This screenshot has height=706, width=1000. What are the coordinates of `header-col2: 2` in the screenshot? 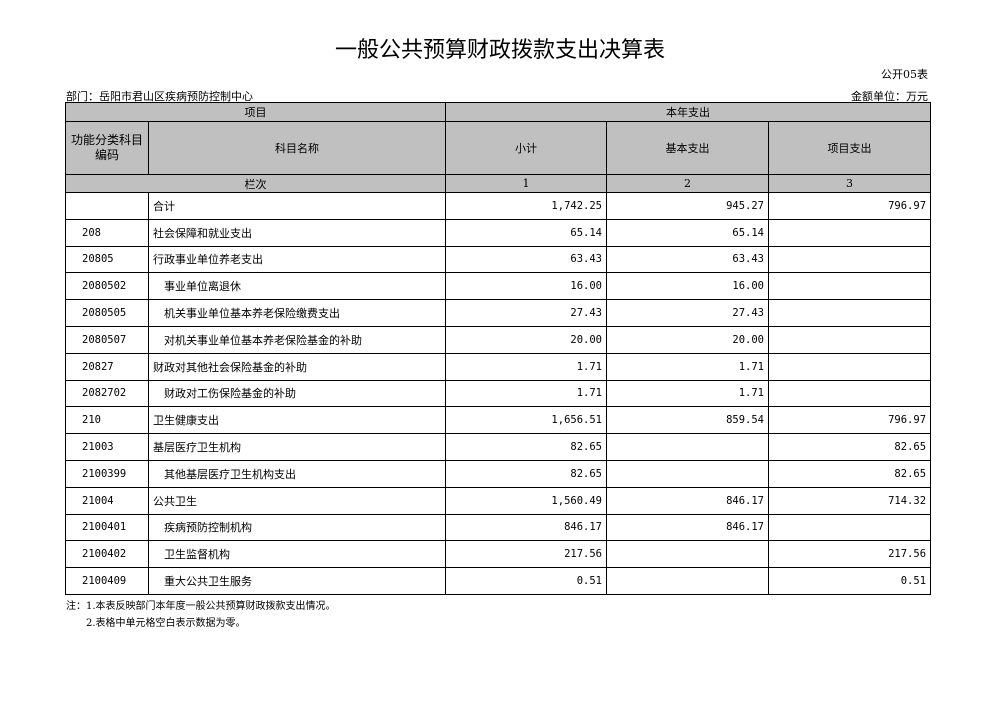 It's located at (687, 183).